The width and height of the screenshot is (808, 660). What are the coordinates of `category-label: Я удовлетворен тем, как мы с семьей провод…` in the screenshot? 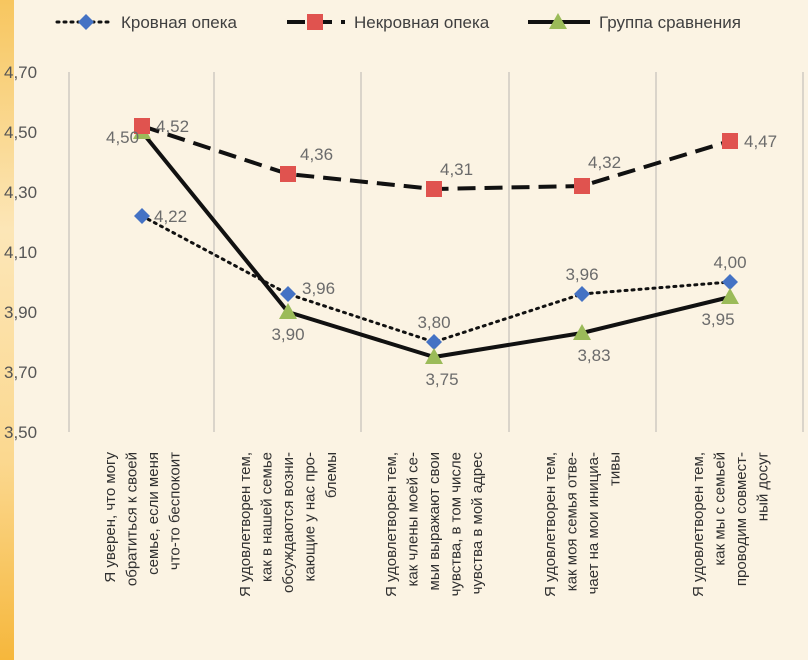 It's located at (731, 524).